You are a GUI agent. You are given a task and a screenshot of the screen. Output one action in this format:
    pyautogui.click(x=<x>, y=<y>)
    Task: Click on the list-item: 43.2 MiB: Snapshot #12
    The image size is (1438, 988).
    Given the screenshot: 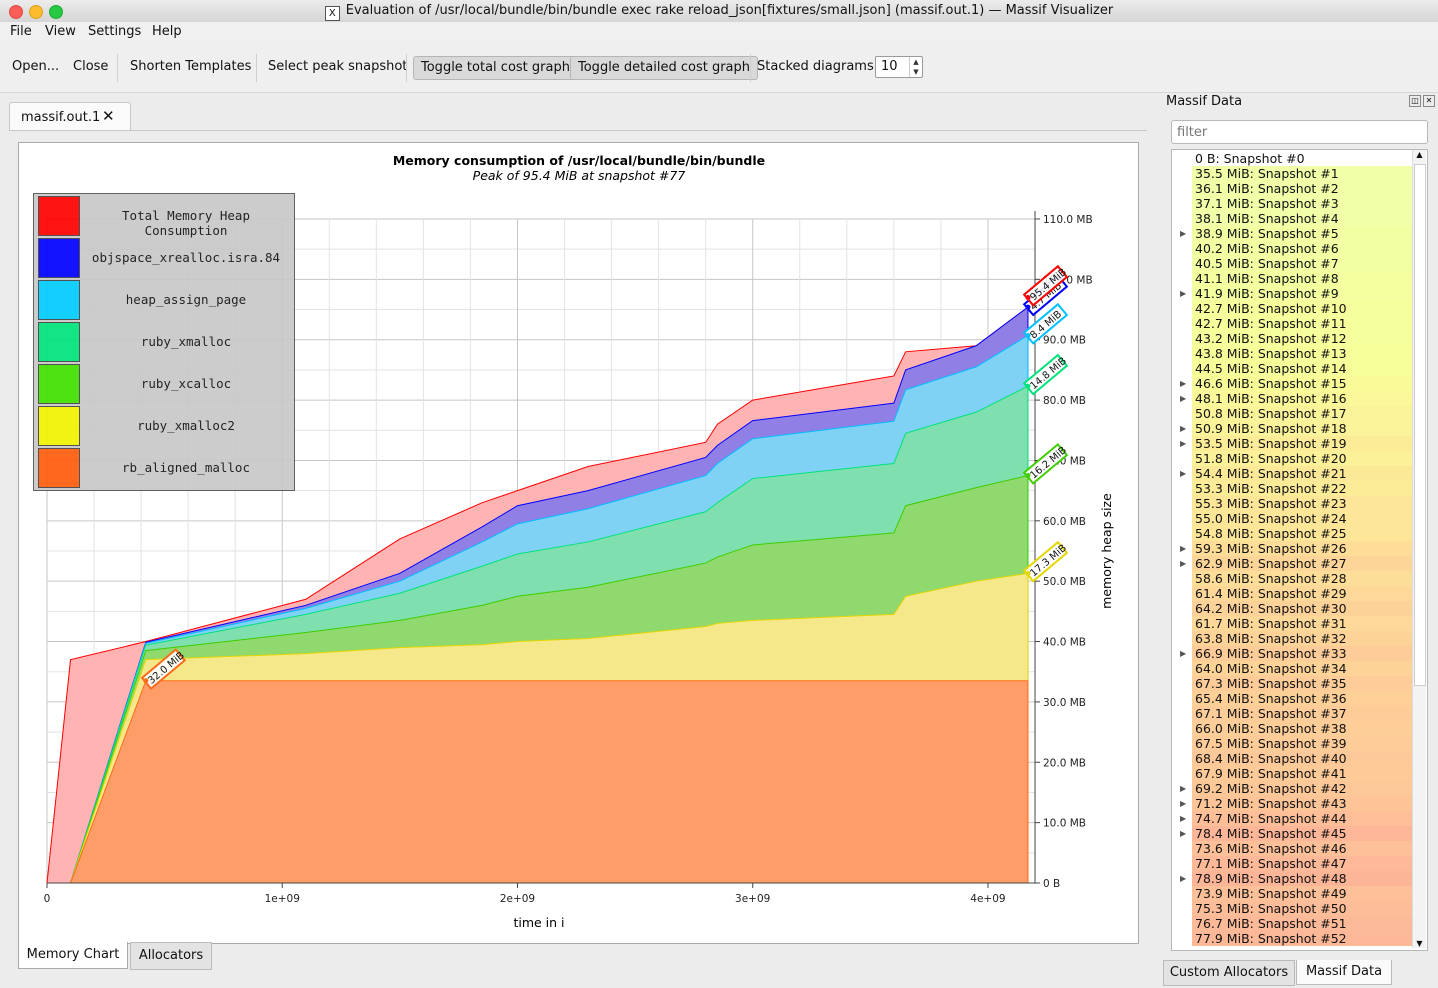 What is the action you would take?
    pyautogui.click(x=1292, y=338)
    